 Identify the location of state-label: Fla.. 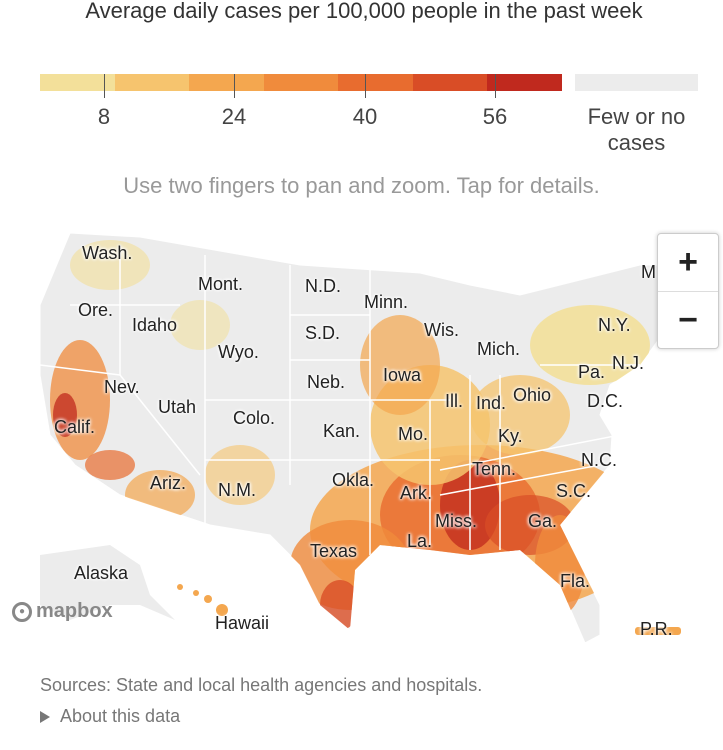
(575, 581).